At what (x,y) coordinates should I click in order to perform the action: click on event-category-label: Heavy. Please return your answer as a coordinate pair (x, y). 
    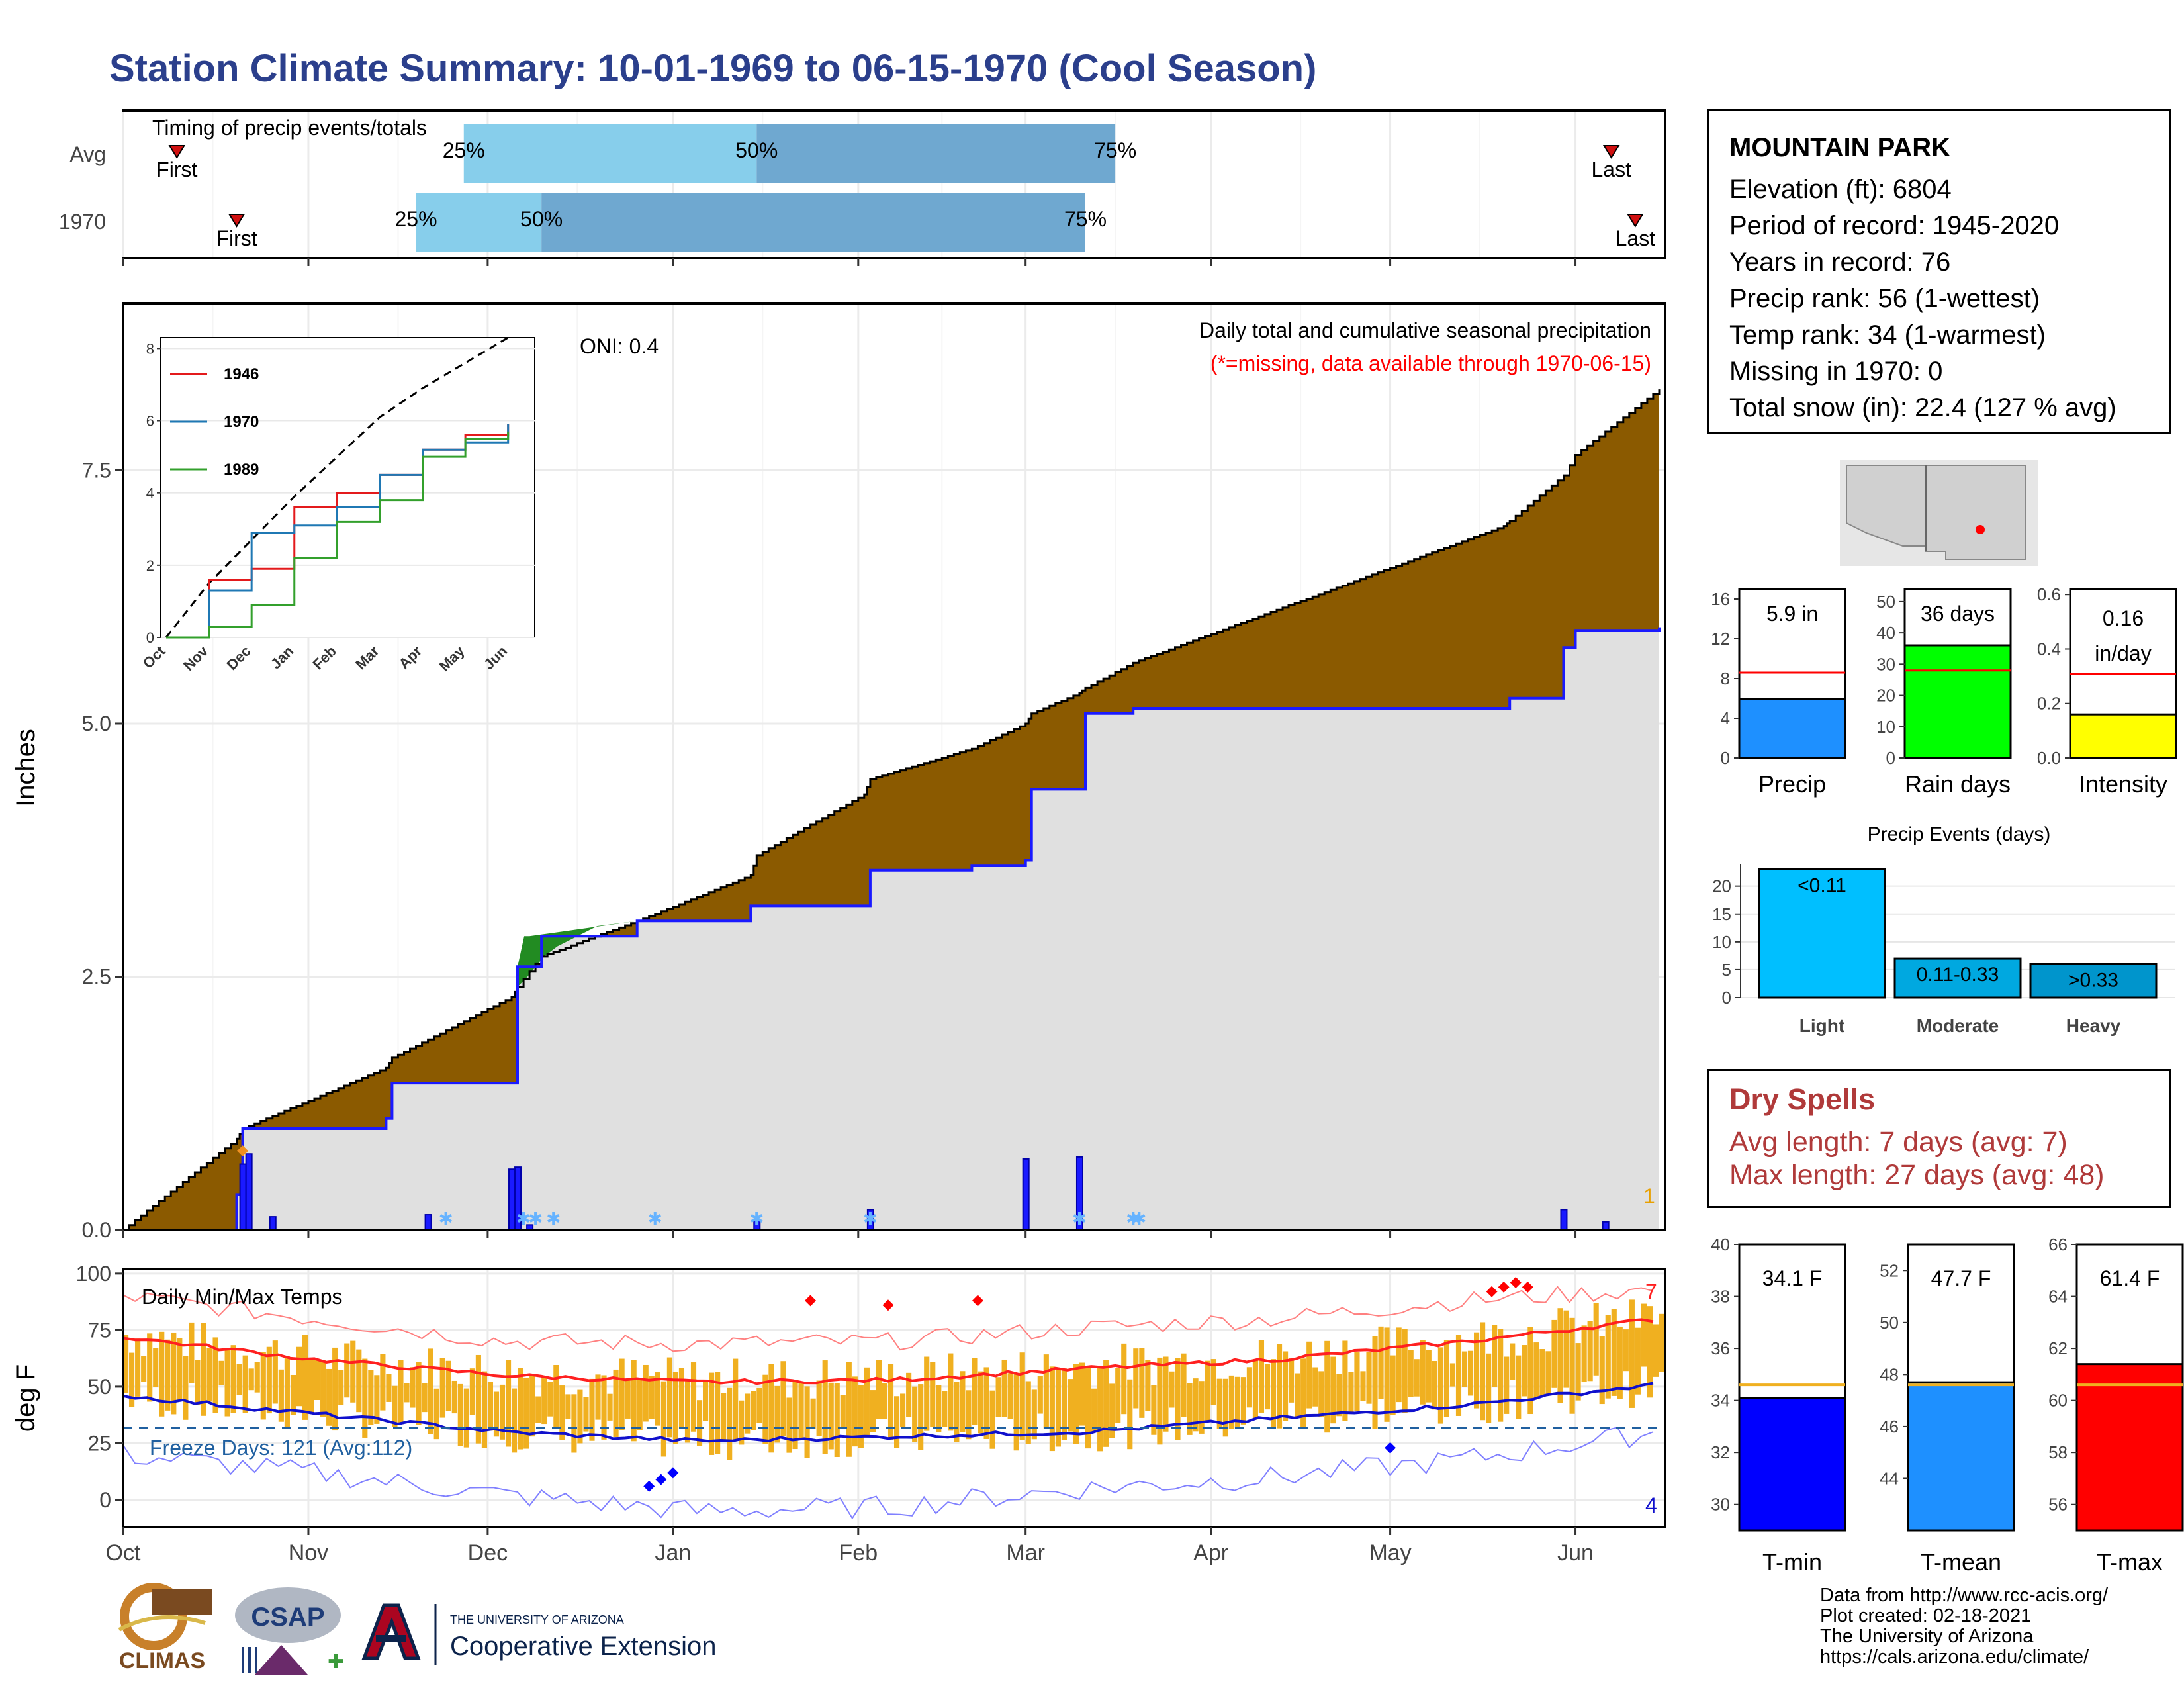
    Looking at the image, I should click on (2093, 1025).